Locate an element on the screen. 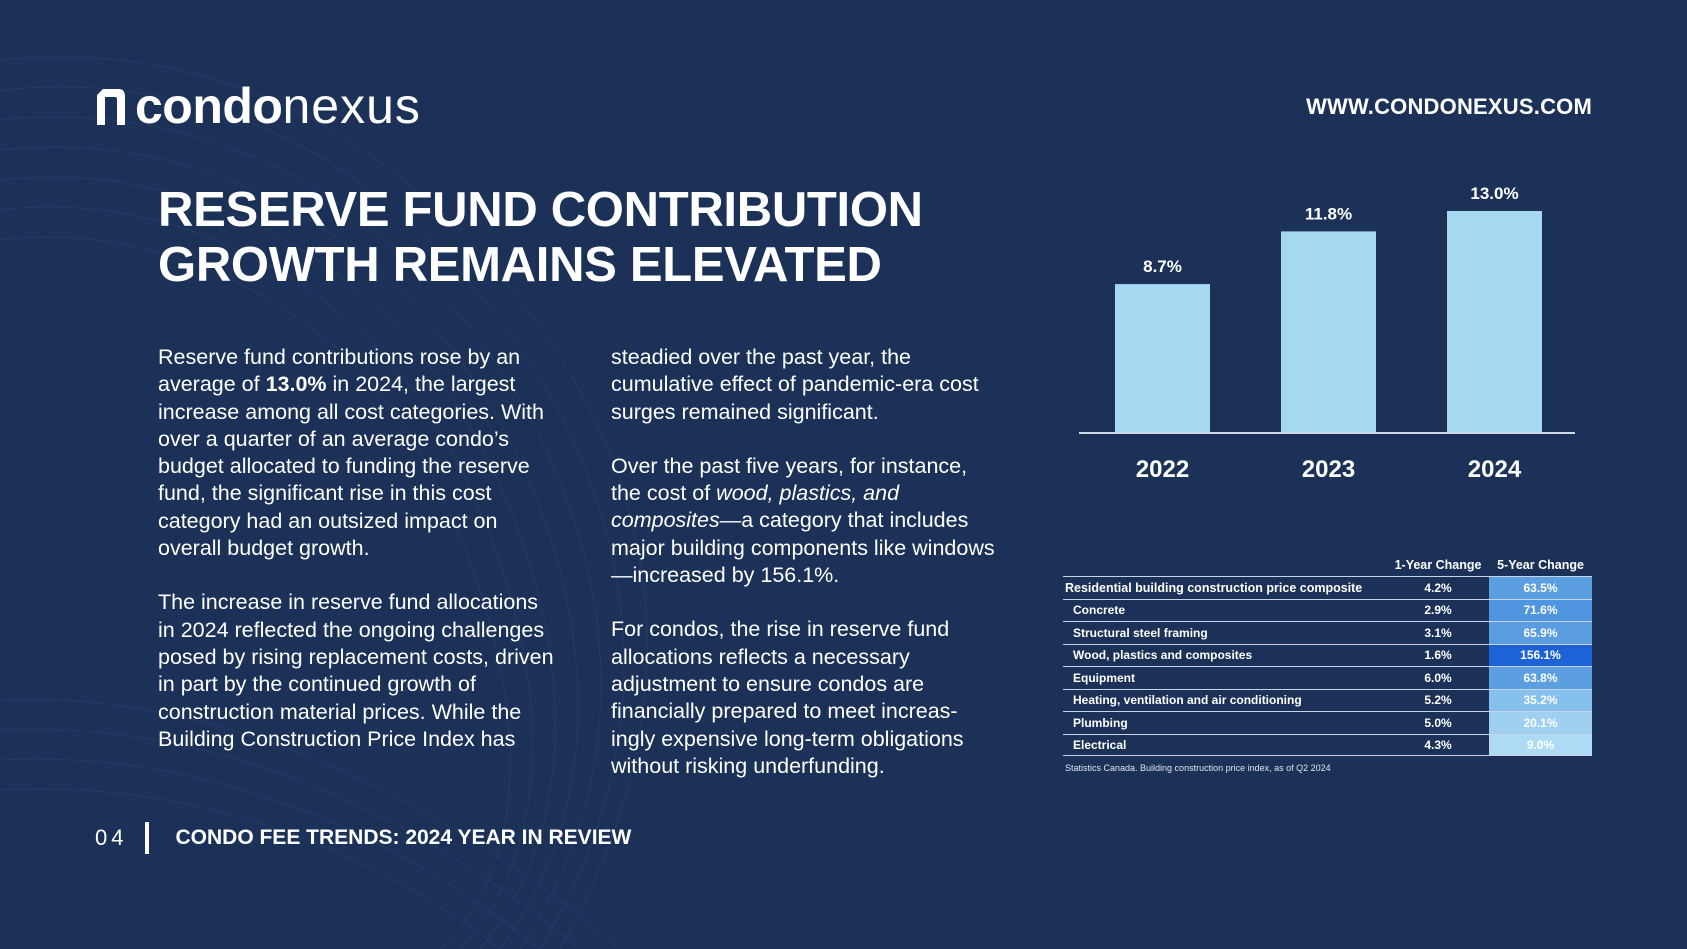 Image resolution: width=1687 pixels, height=949 pixels. x-tick-label: 2024 is located at coordinates (1495, 469).